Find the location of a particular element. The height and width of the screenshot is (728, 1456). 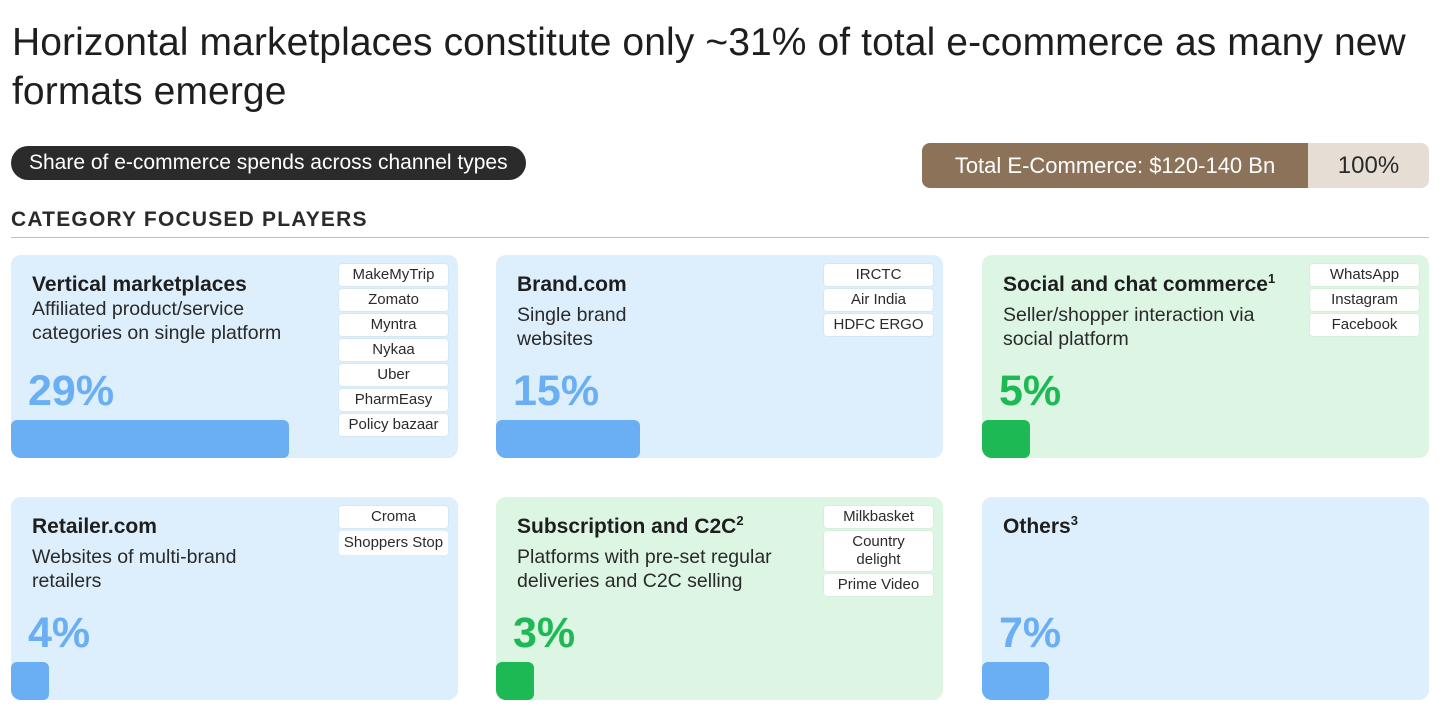

example-chip: MakeMyTrip is located at coordinates (393, 275).